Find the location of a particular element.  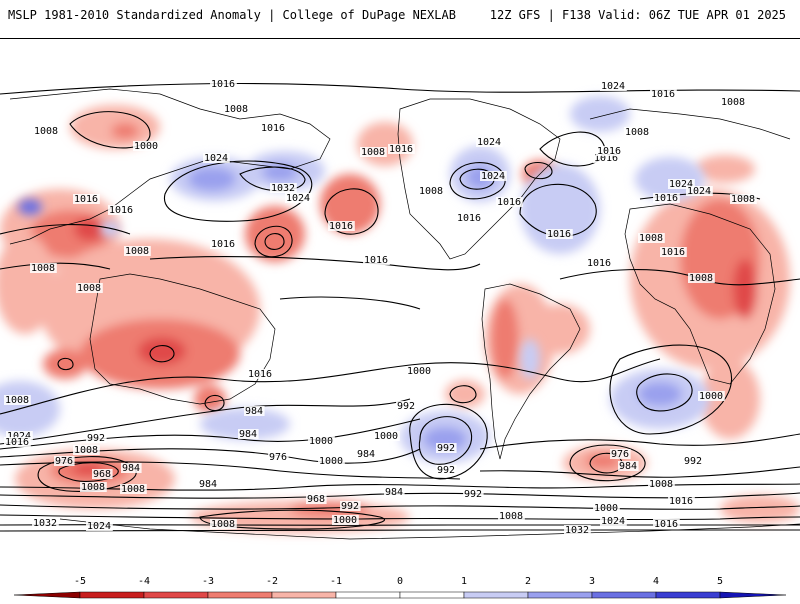

colorbar-tick-label: -1 is located at coordinates (336, 581).